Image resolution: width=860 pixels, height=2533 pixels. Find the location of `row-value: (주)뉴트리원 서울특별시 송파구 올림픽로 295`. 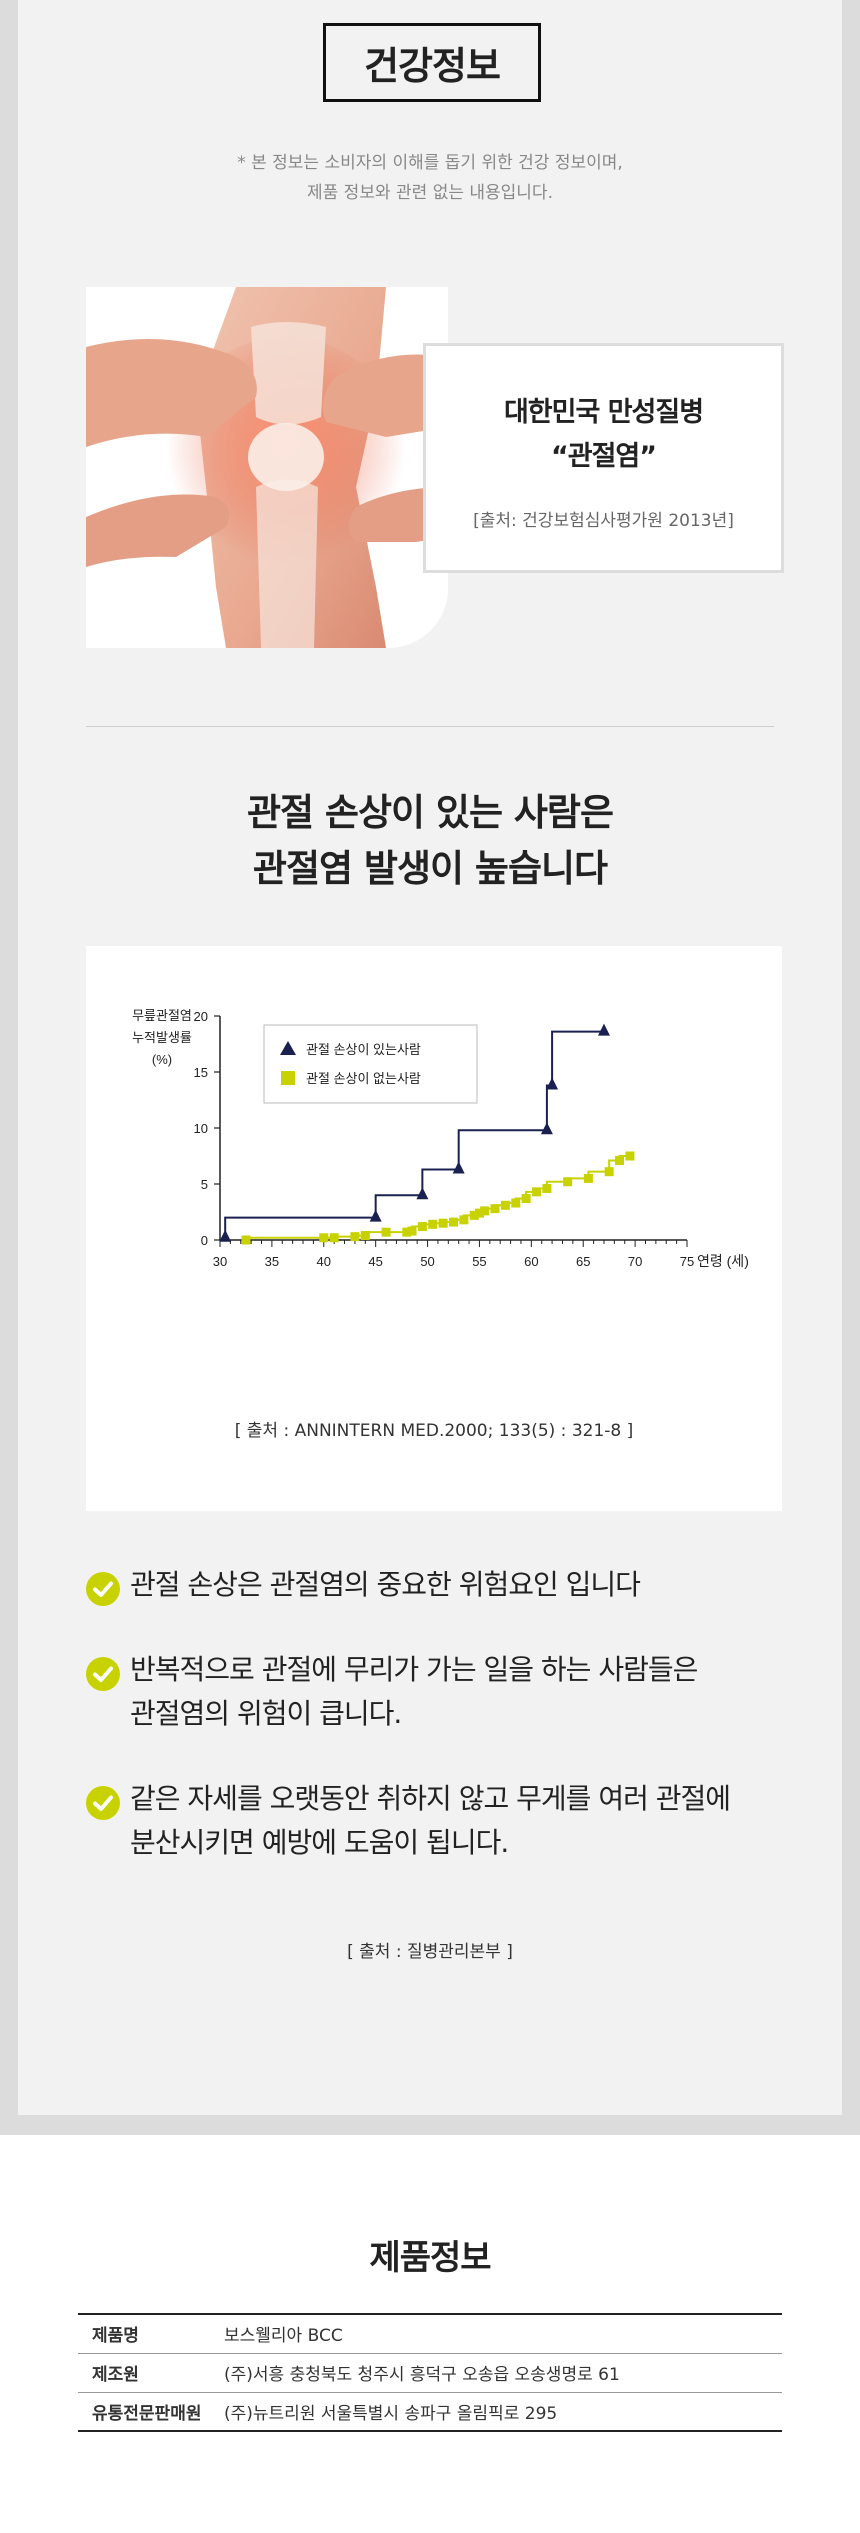

row-value: (주)뉴트리원 서울특별시 송파구 올림픽로 295 is located at coordinates (391, 2413).